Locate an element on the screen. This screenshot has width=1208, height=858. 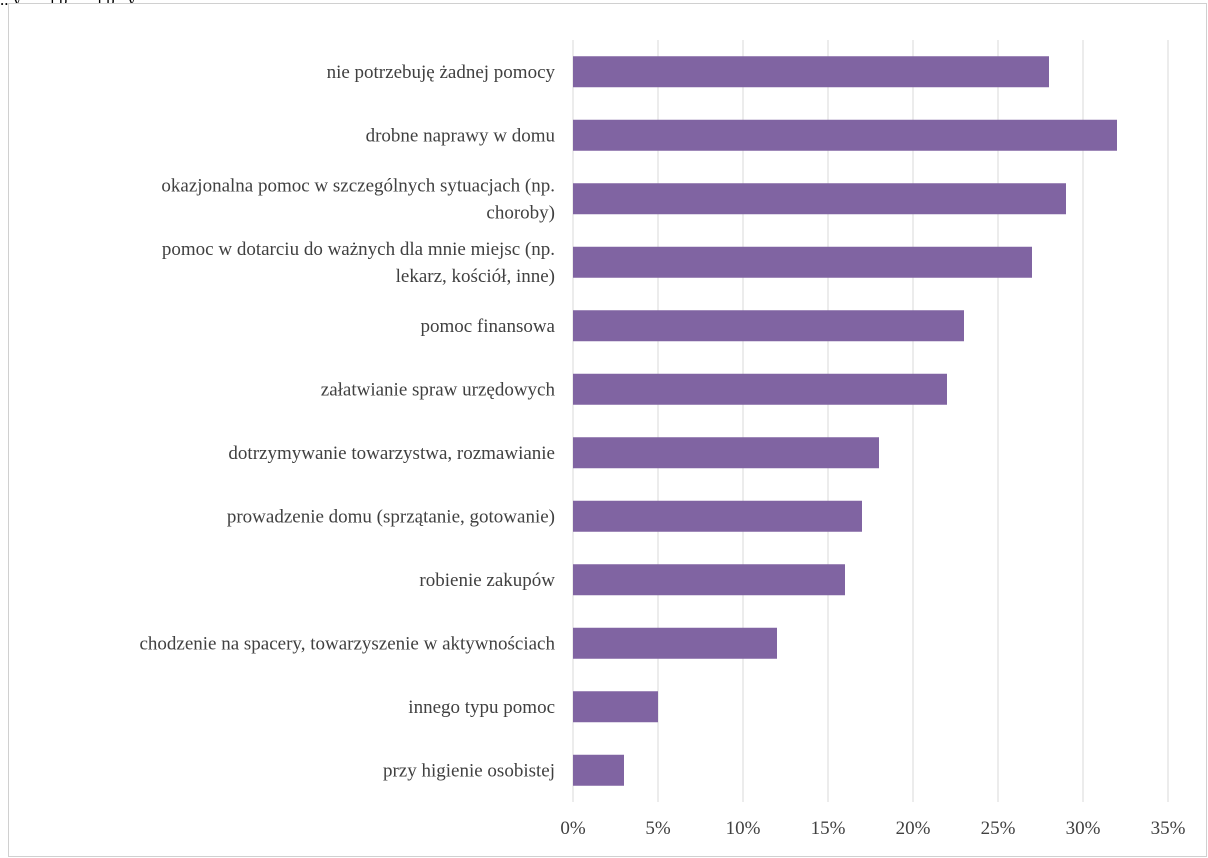
x-tick-label: 5% is located at coordinates (658, 828).